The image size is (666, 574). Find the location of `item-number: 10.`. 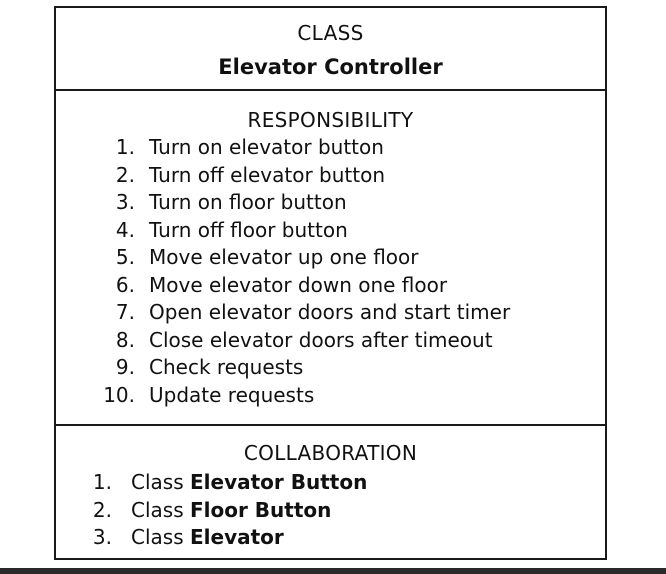

item-number: 10. is located at coordinates (119, 394).